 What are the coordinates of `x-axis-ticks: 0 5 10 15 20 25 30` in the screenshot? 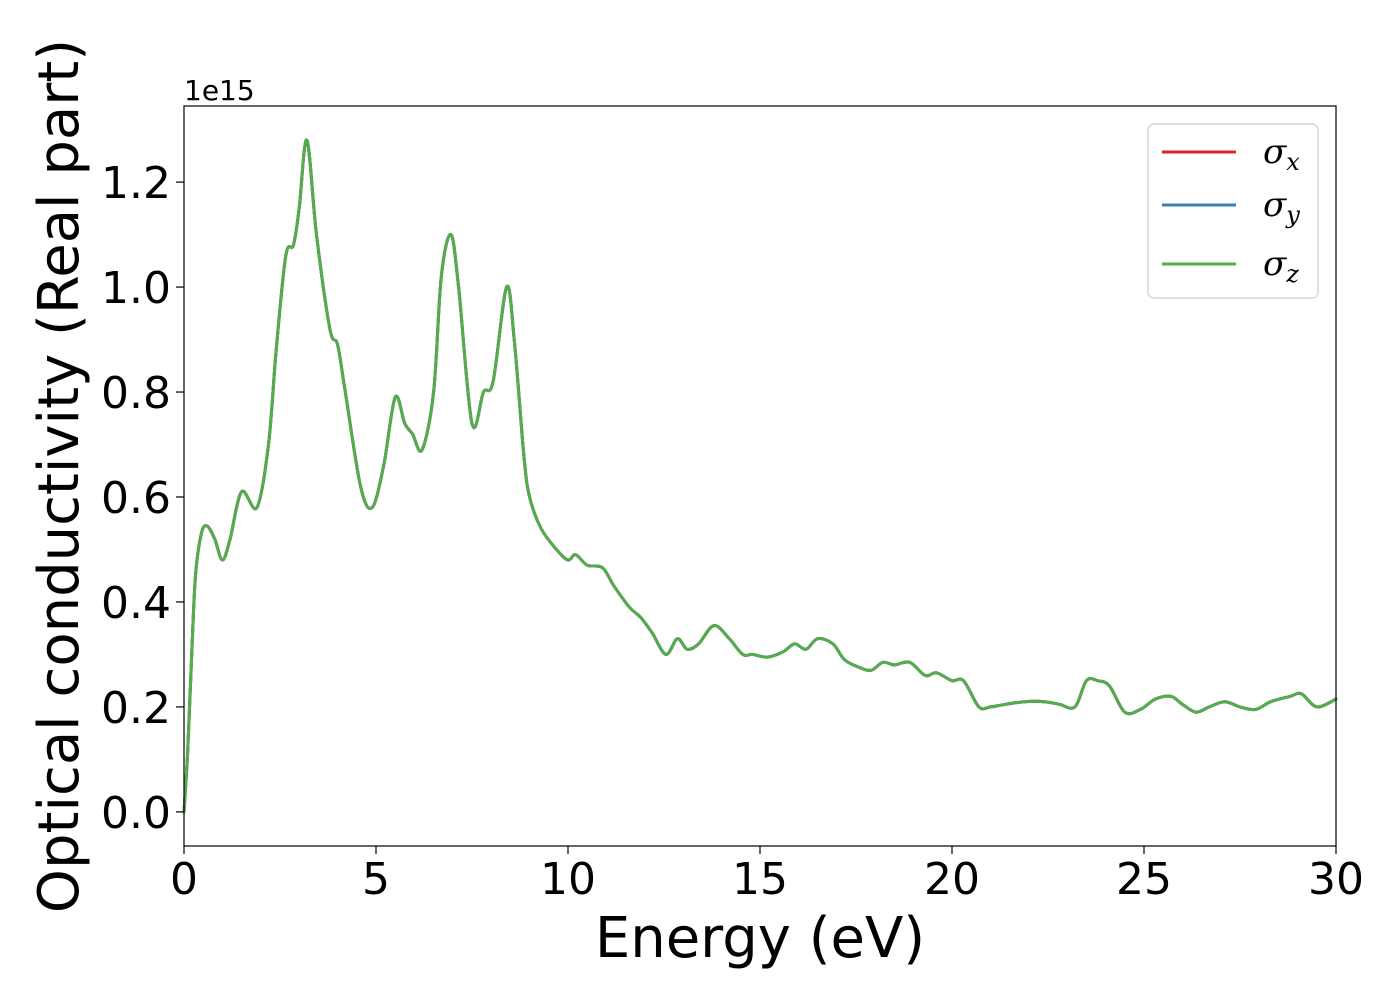 It's located at (767, 875).